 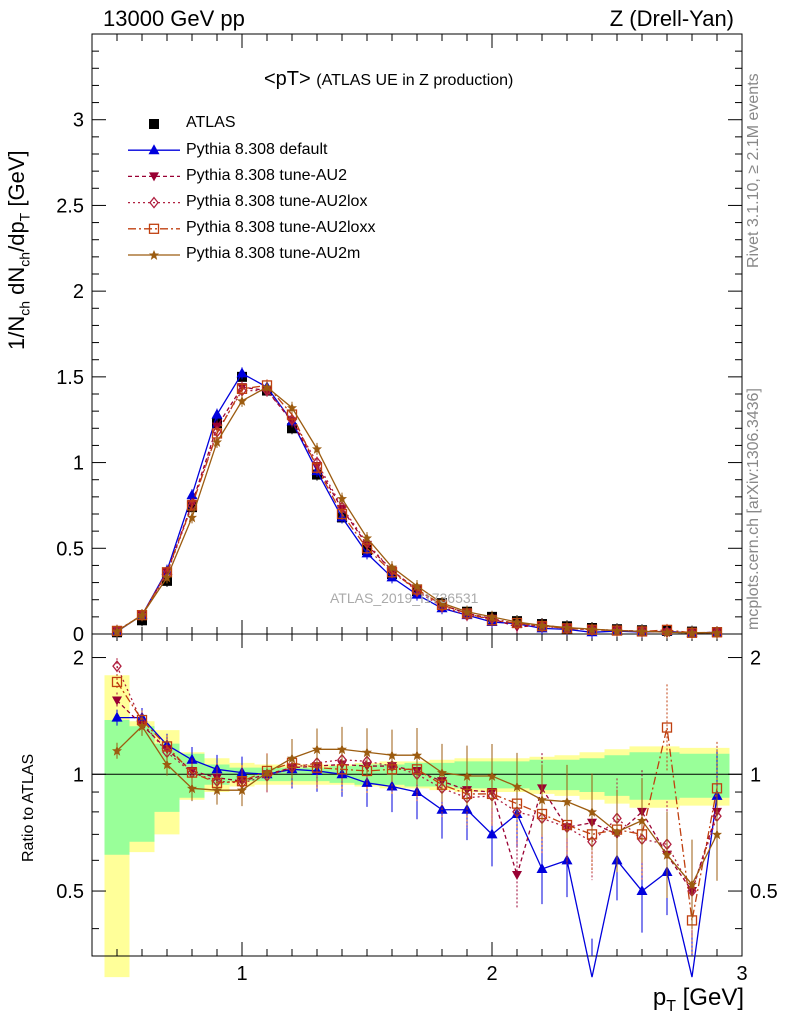 I want to click on x-axis-label: pT [GeV], so click(x=698, y=999).